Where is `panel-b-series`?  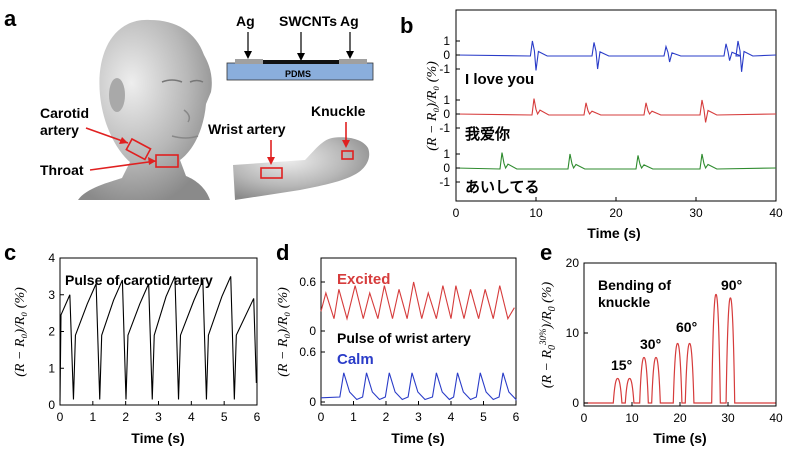
panel-b-series is located at coordinates (616, 105).